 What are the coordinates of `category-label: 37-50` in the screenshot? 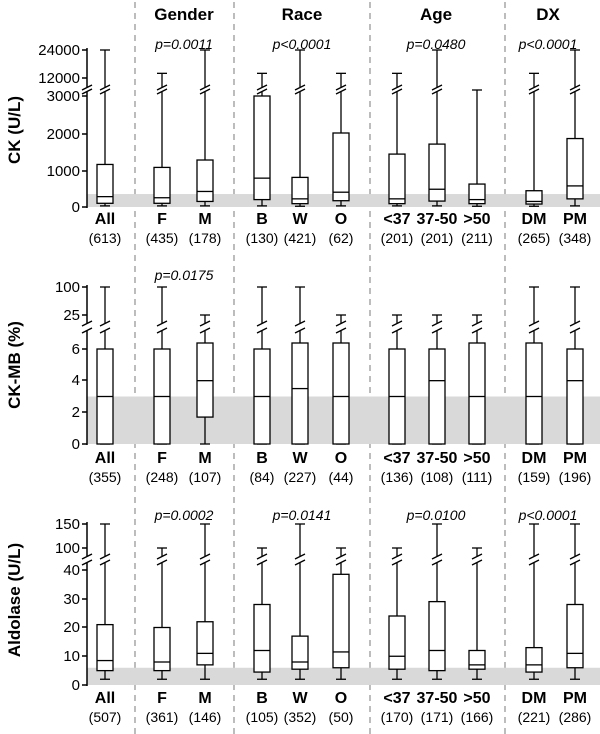 It's located at (437, 698).